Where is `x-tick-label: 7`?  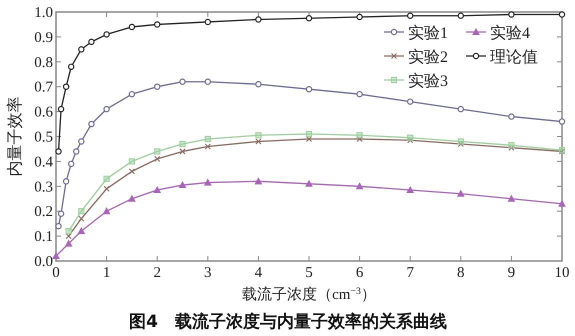
x-tick-label: 7 is located at coordinates (410, 273).